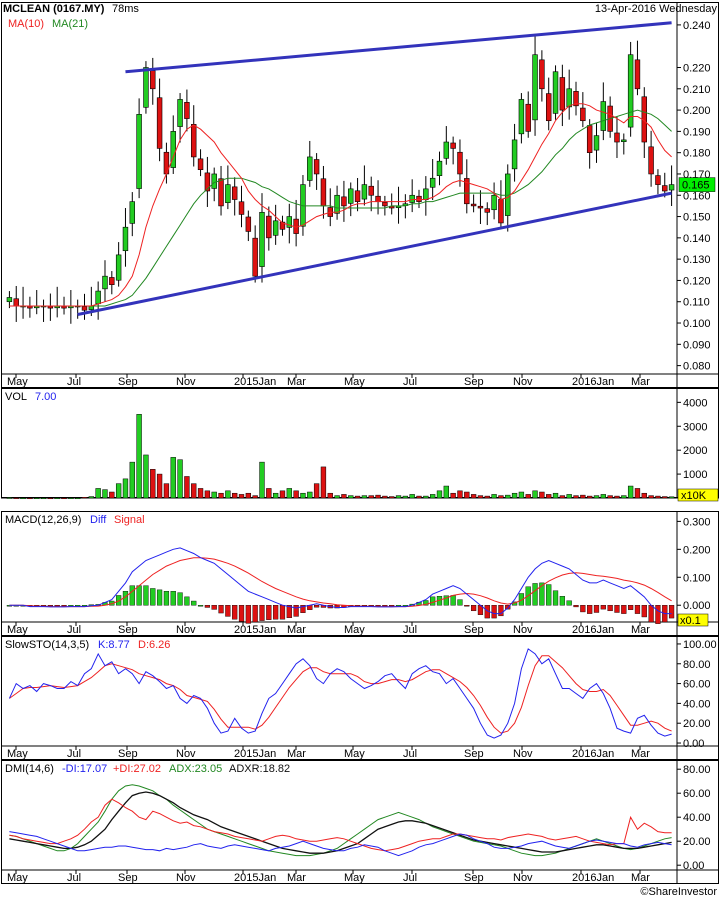  What do you see at coordinates (697, 578) in the screenshot?
I see `value-tick-label: 0.100` at bounding box center [697, 578].